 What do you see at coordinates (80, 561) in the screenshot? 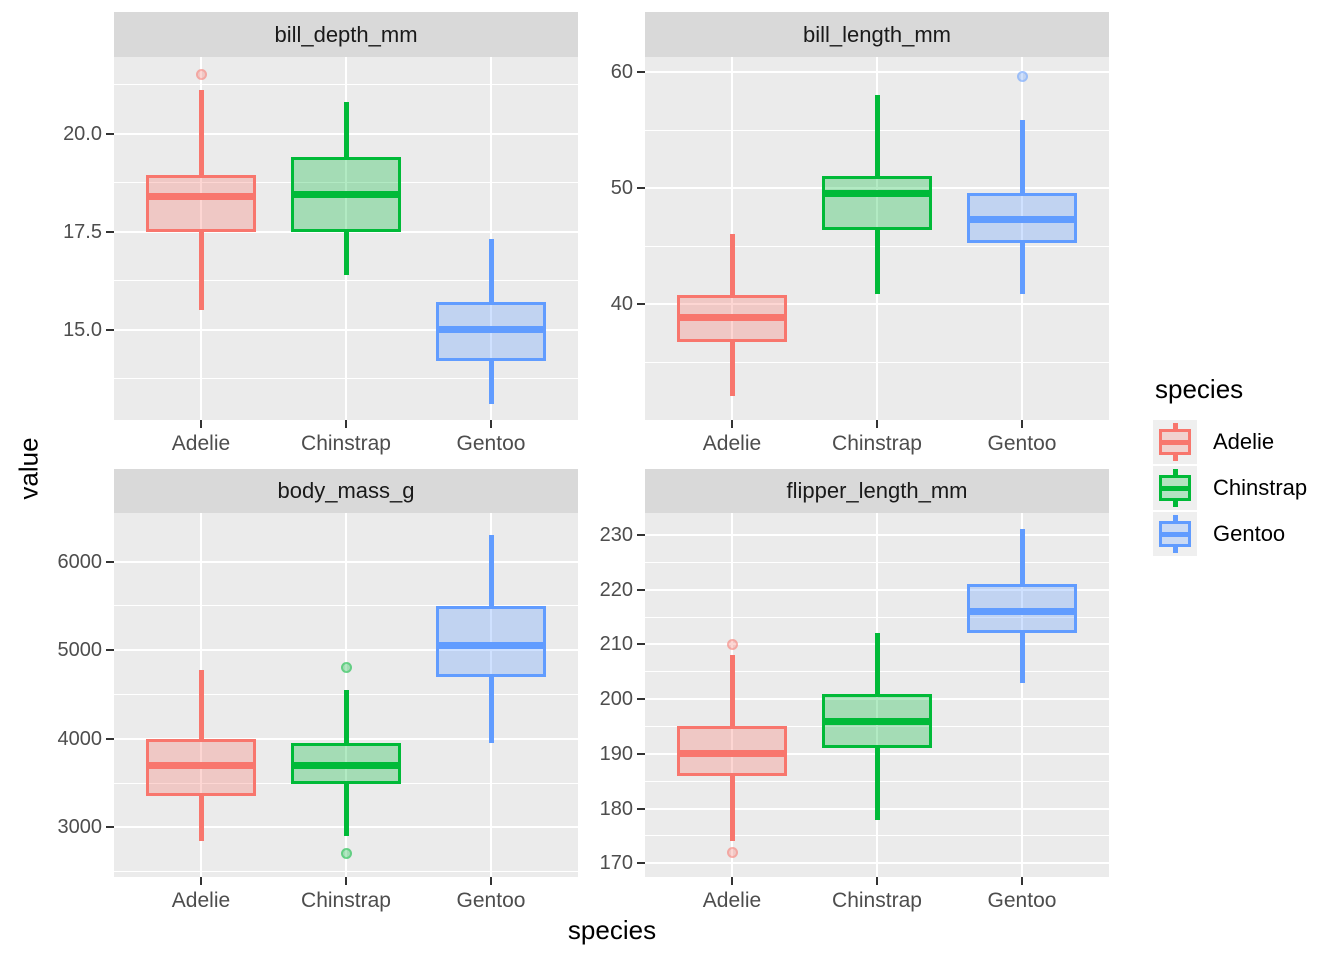
I see `y-tick-label: 6000` at bounding box center [80, 561].